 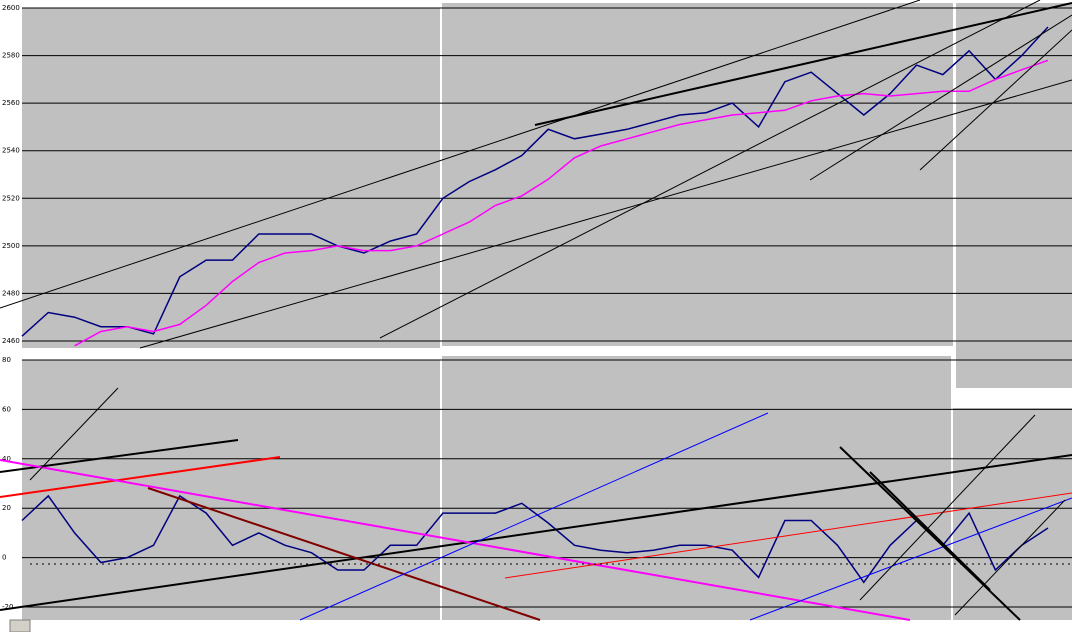 I want to click on y-tick-label: 2480, so click(x=11, y=293).